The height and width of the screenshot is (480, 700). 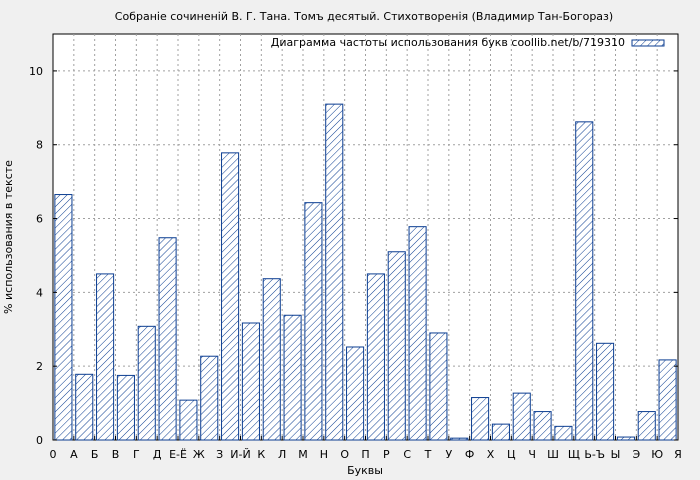 What do you see at coordinates (365, 454) in the screenshot?
I see `x-tick-label: П` at bounding box center [365, 454].